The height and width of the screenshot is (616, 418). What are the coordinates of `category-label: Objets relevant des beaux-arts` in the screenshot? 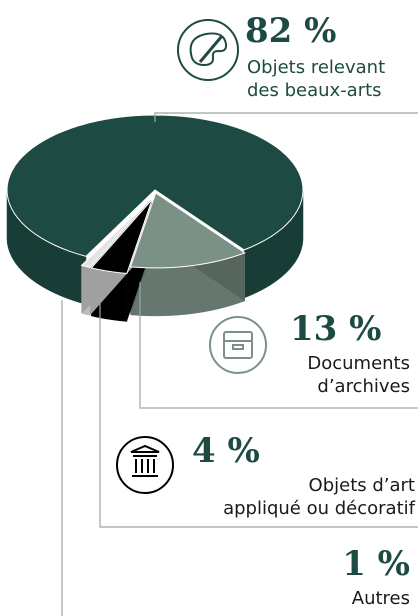 It's located at (316, 79).